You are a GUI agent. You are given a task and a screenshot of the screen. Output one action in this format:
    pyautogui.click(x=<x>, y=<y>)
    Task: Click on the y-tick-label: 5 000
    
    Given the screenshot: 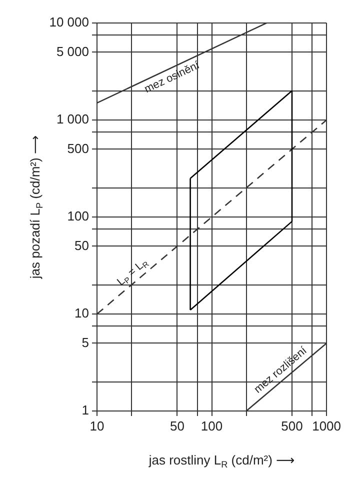 What is the action you would take?
    pyautogui.click(x=72, y=51)
    